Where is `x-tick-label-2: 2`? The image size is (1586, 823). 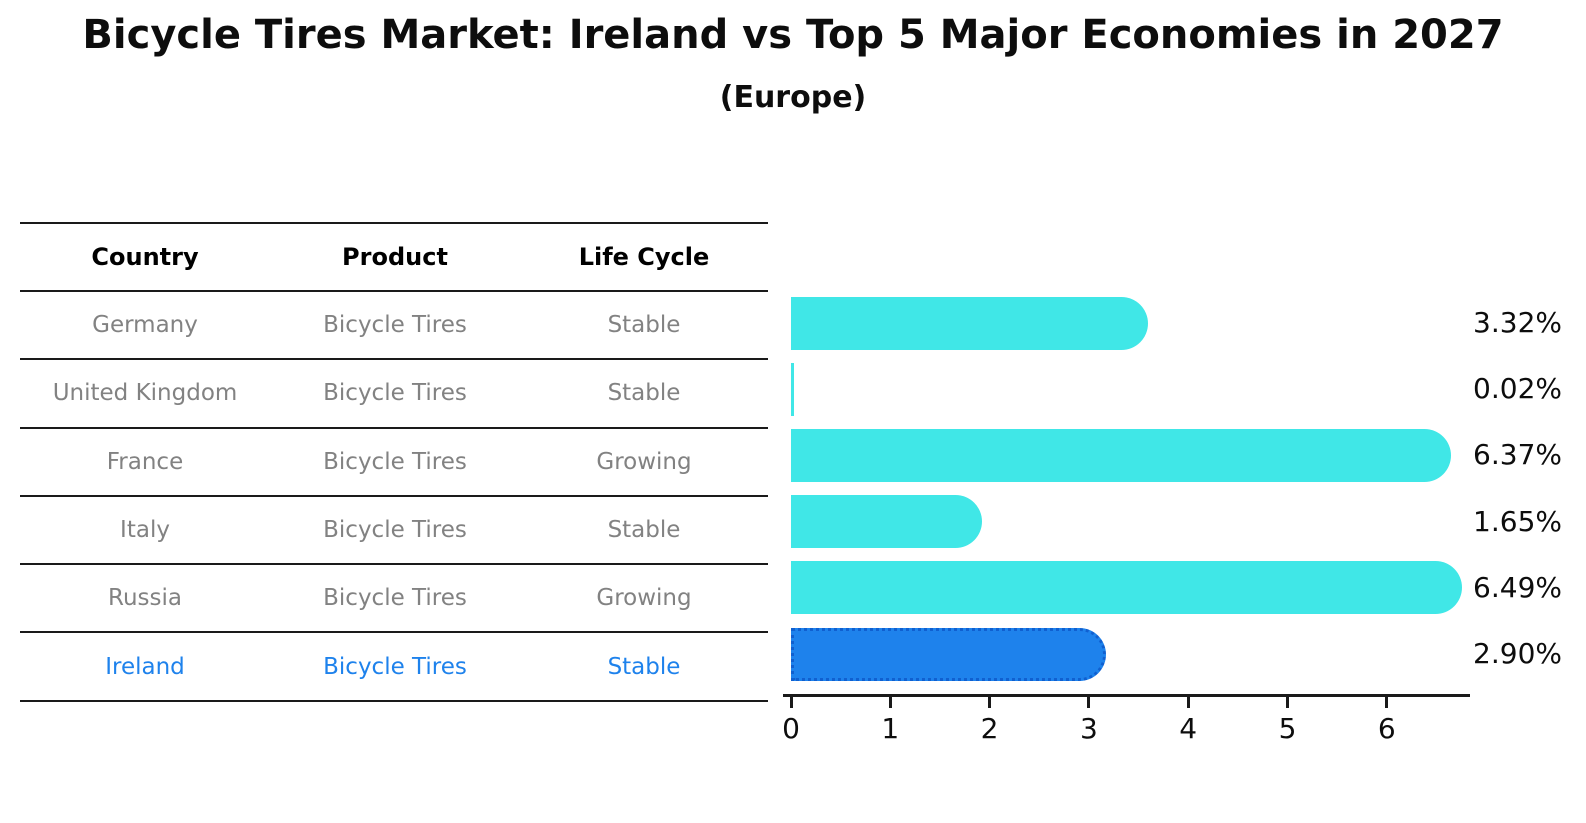
x-tick-label-2: 2 is located at coordinates (989, 728).